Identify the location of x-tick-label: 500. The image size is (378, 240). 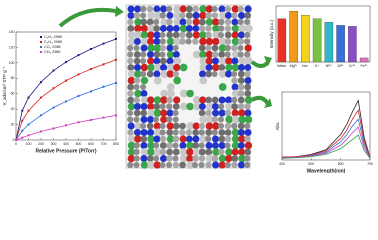
(311, 164).